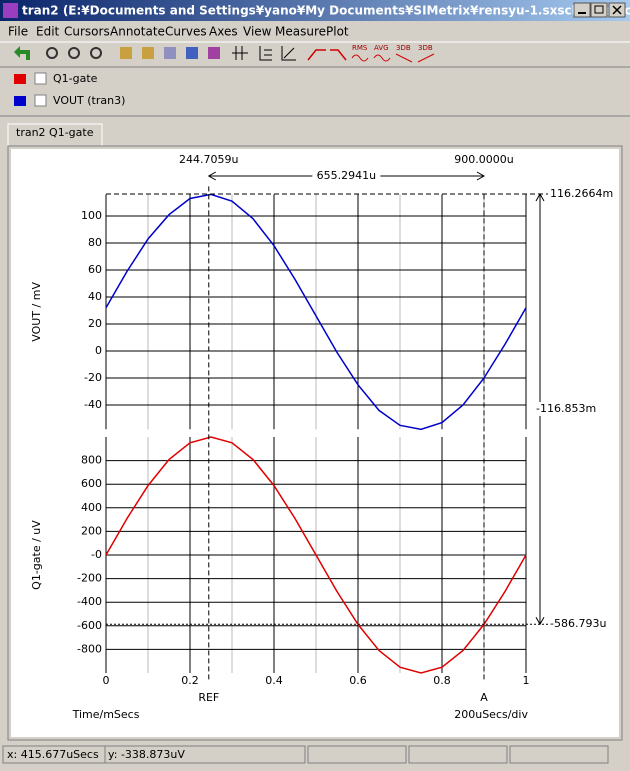  Describe the element at coordinates (360, 48) in the screenshot. I see `tool-label: RMS` at that location.